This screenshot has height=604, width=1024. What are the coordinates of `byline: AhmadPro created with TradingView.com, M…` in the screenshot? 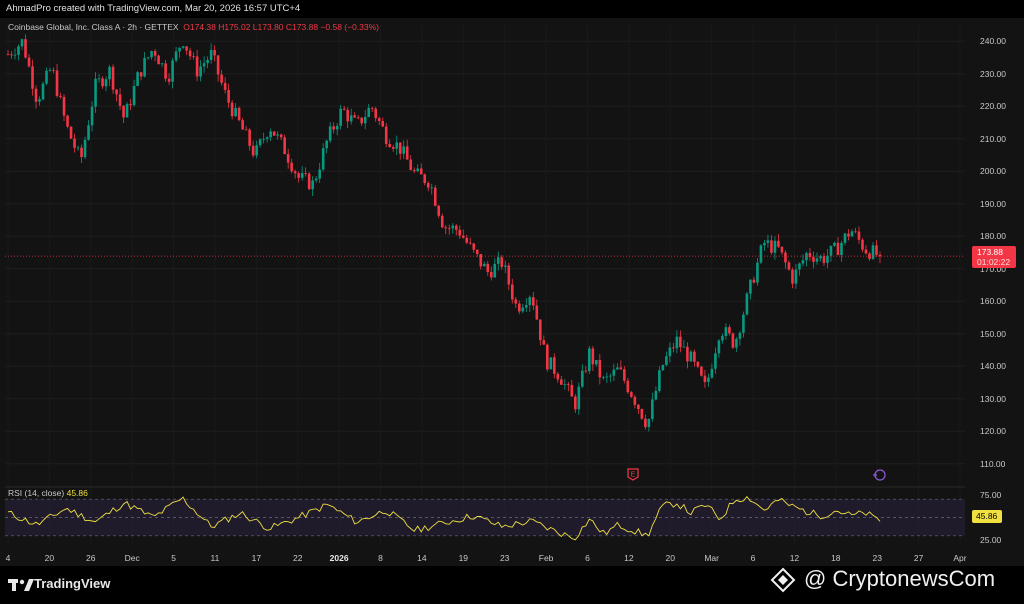 It's located at (153, 8).